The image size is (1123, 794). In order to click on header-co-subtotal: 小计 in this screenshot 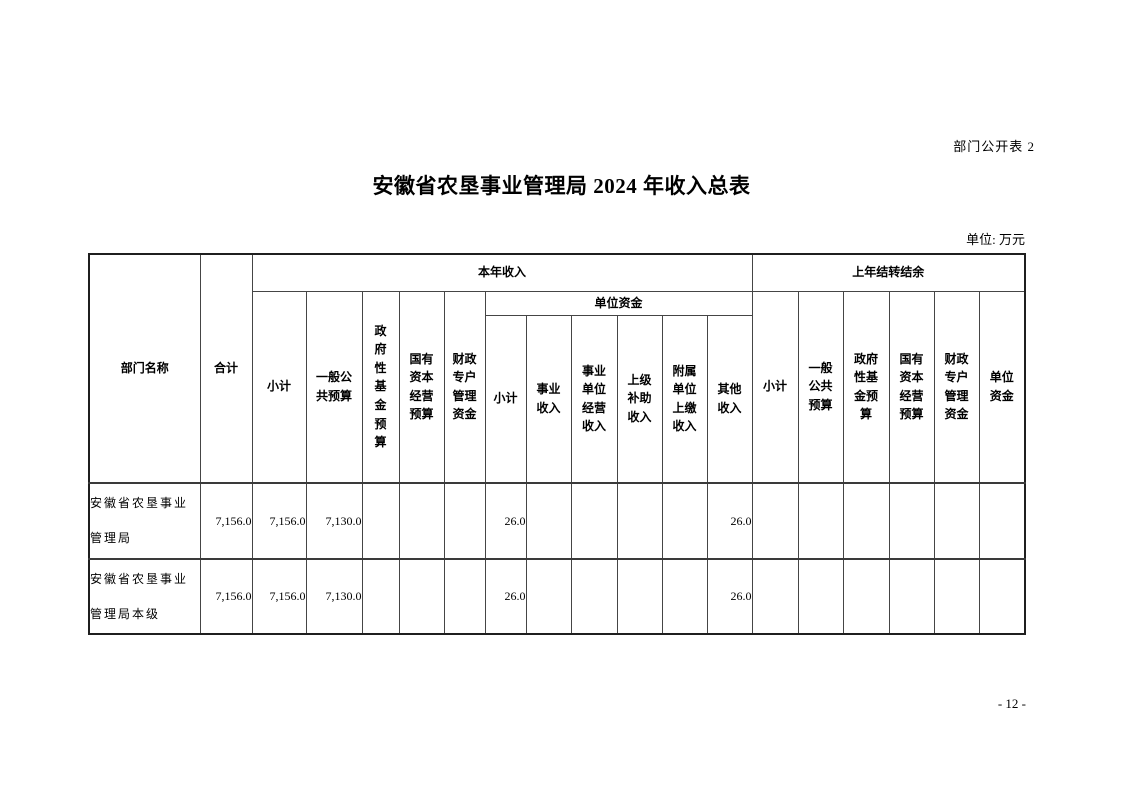, I will do `click(775, 387)`.